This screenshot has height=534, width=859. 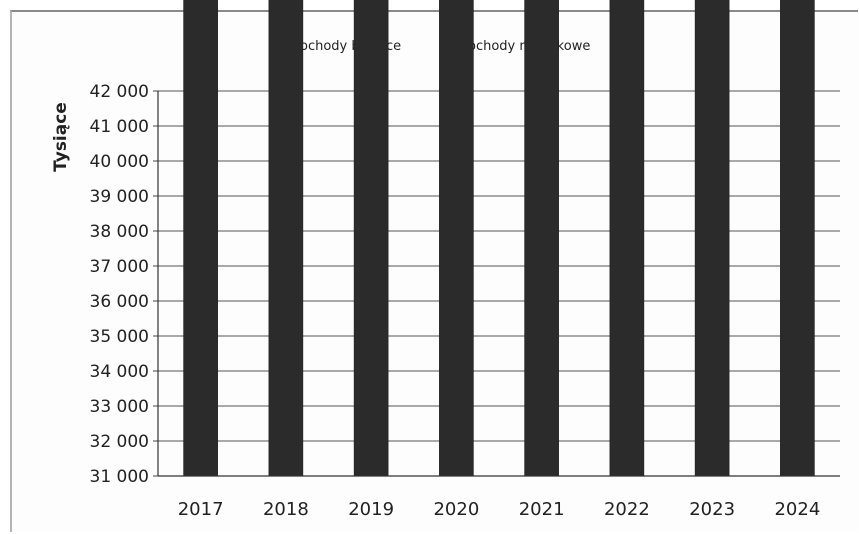 What do you see at coordinates (456, 509) in the screenshot?
I see `x-tick-label: 2020` at bounding box center [456, 509].